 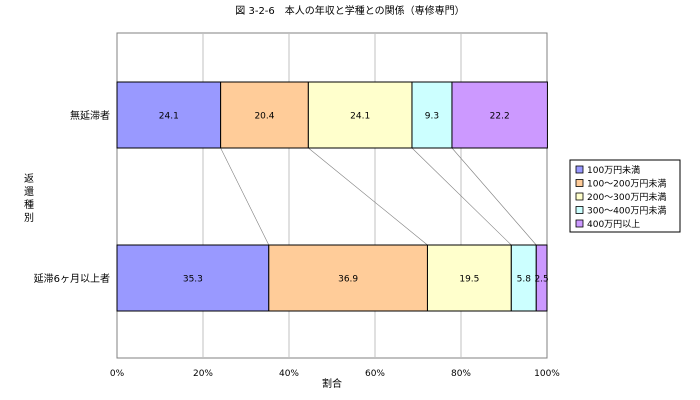 What do you see at coordinates (524, 280) in the screenshot?
I see `bar-value-label: 5.8` at bounding box center [524, 280].